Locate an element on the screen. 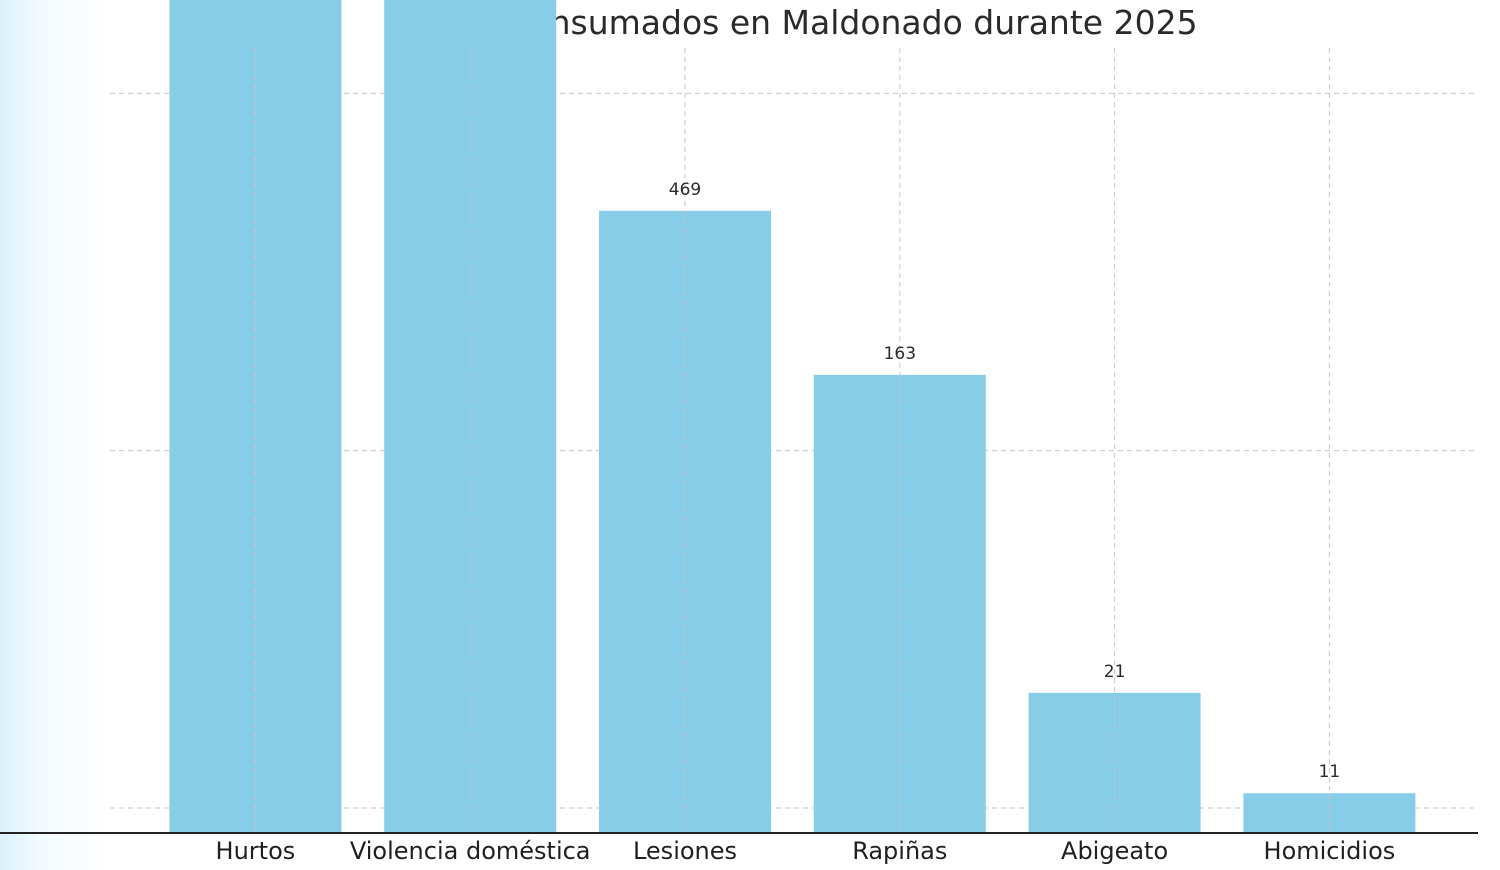 The image size is (1500, 870). value-label-2: 469 is located at coordinates (685, 190).